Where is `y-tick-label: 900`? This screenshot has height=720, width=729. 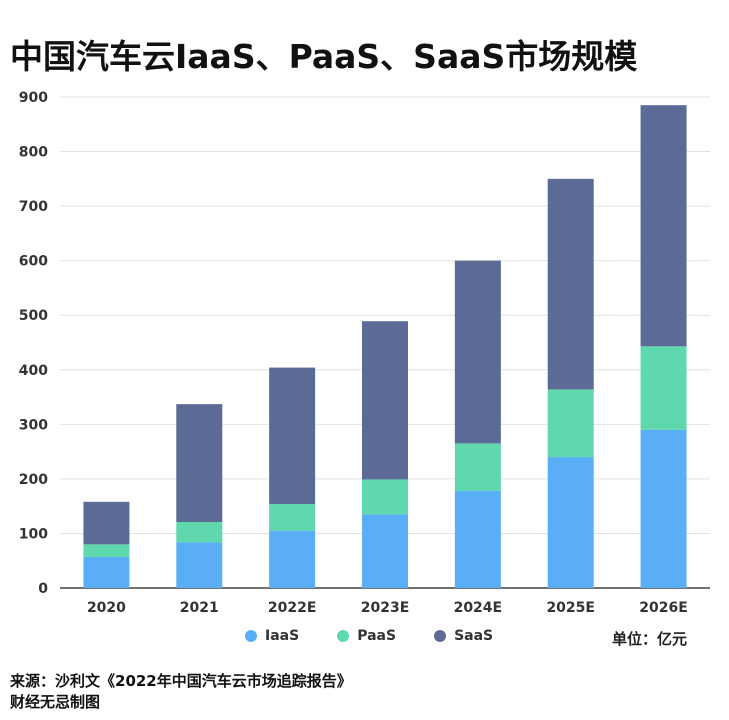
y-tick-label: 900 is located at coordinates (33, 98).